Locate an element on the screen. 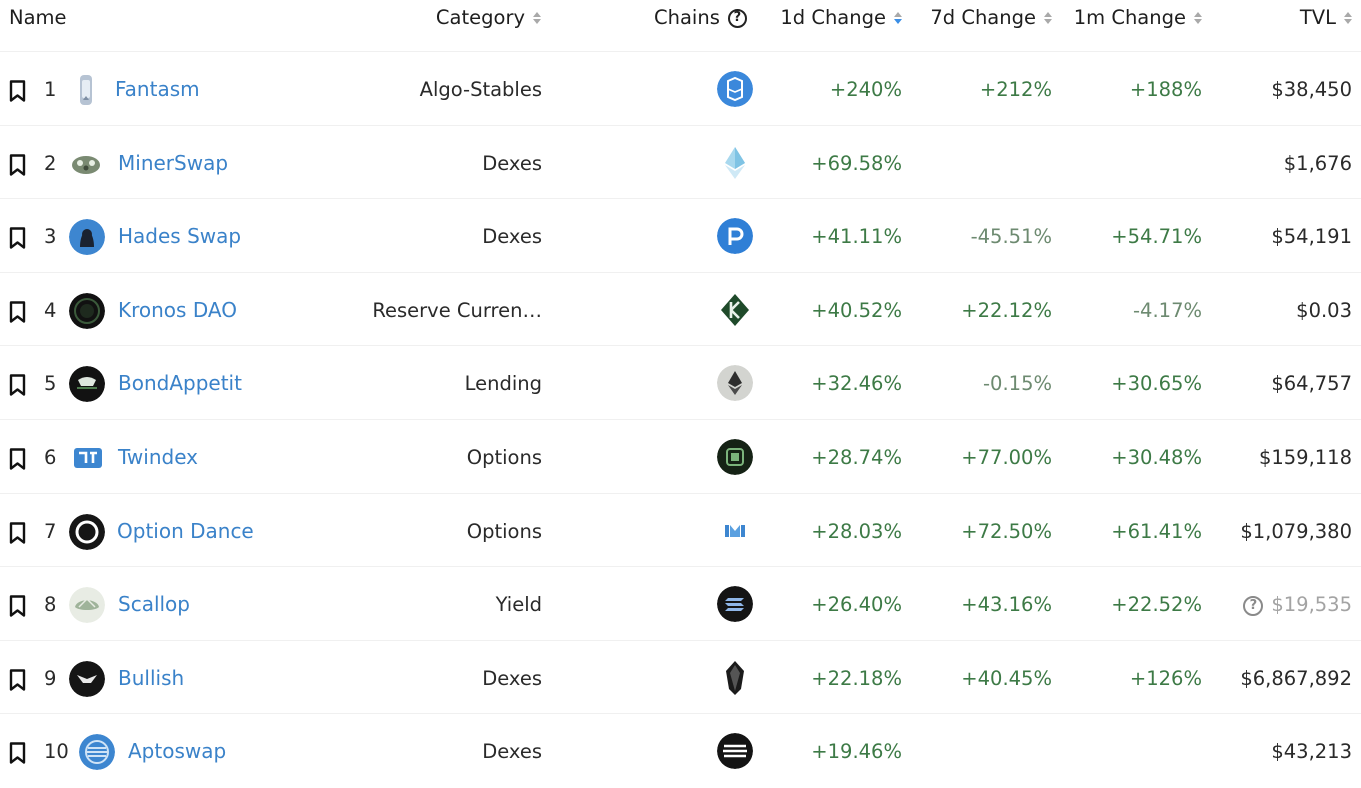  protocol-name-link: BondAppetit is located at coordinates (180, 383).